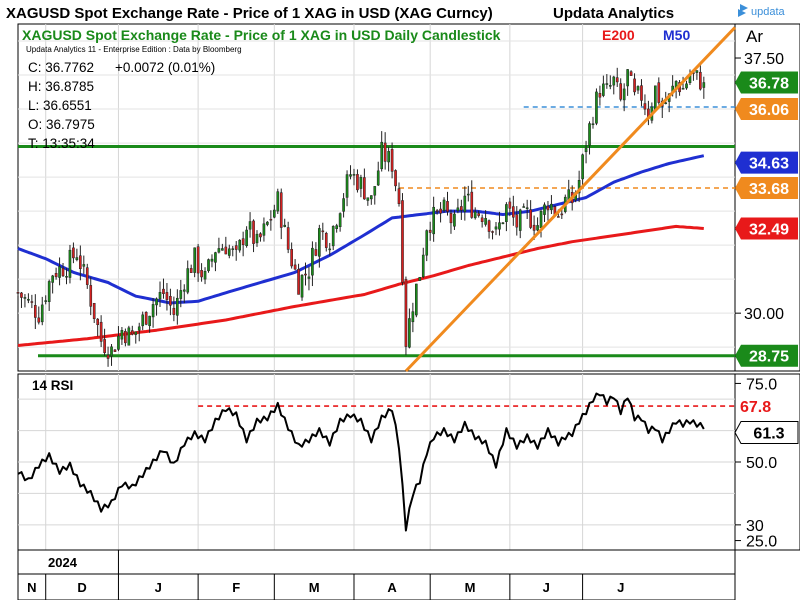  What do you see at coordinates (613, 13) in the screenshot?
I see `header-publisher: Updata Analytics` at bounding box center [613, 13].